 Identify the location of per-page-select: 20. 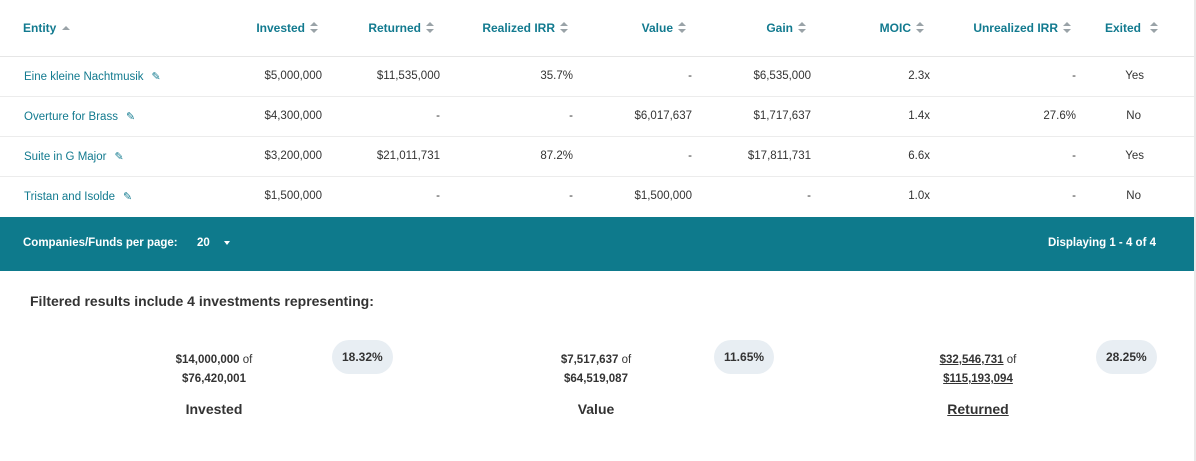
(213, 243).